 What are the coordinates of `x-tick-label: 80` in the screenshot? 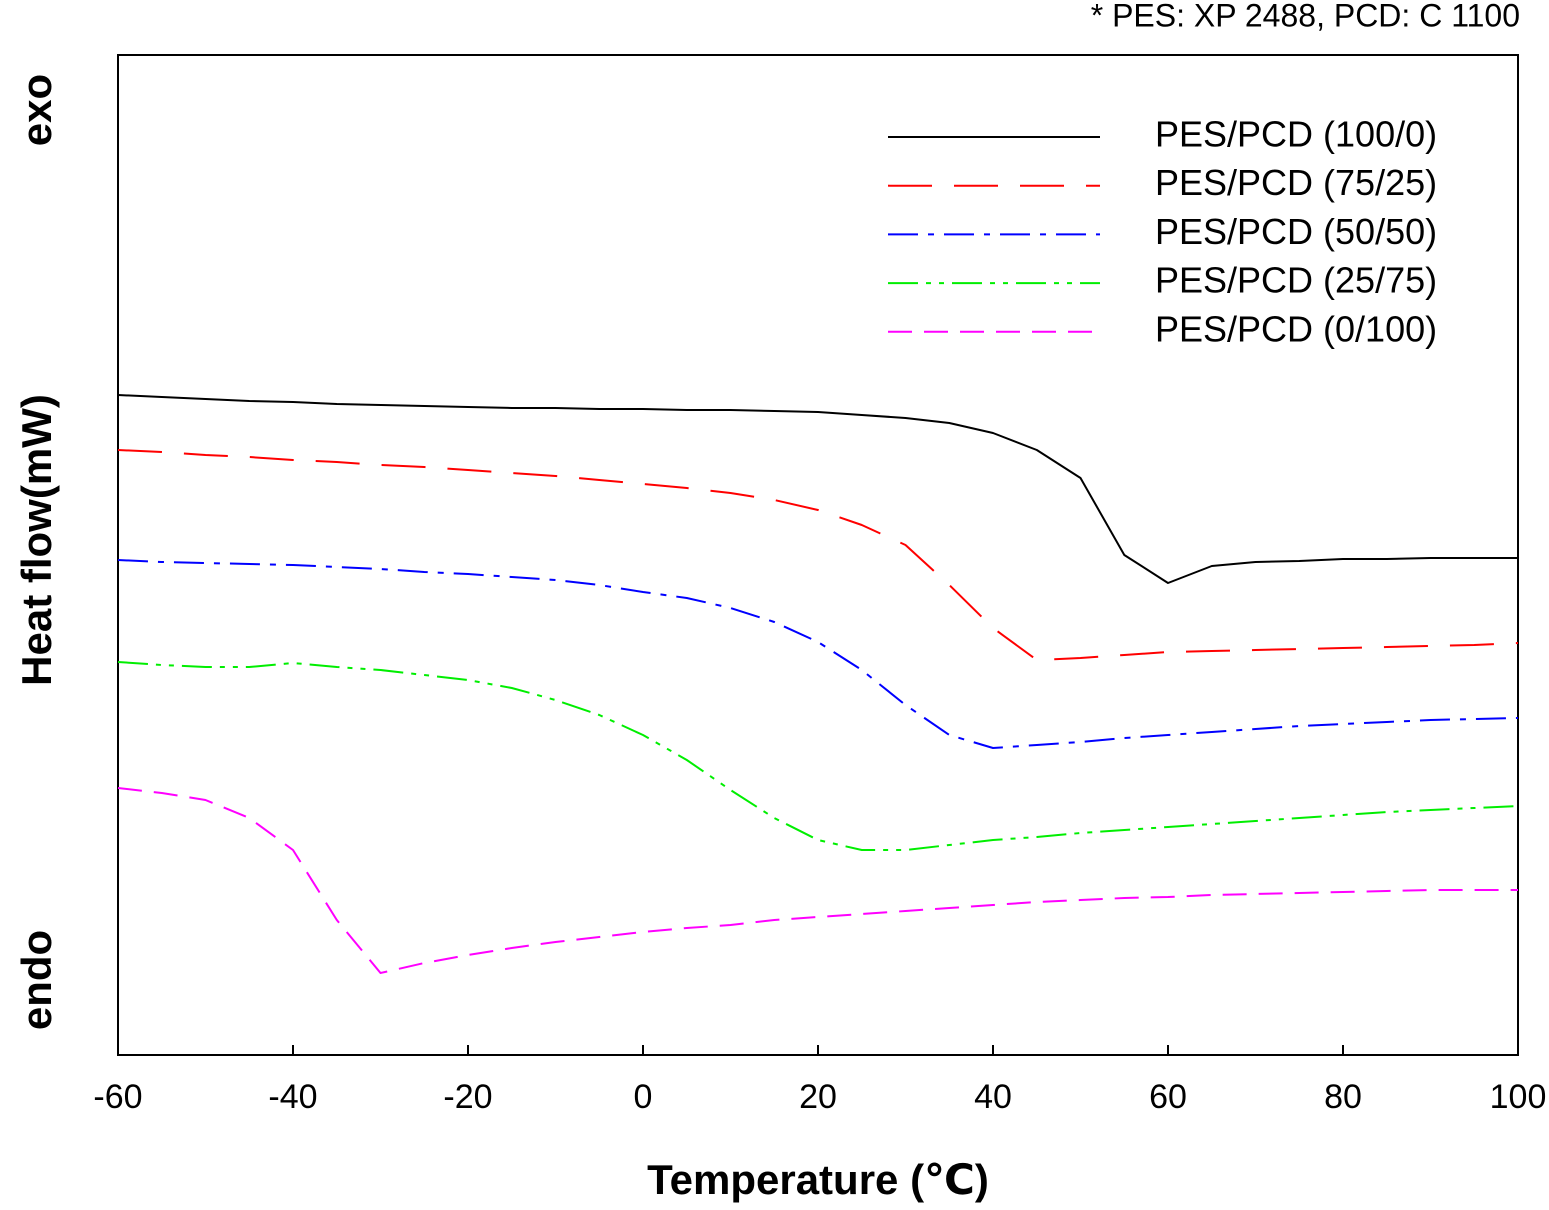 It's located at (1343, 1097).